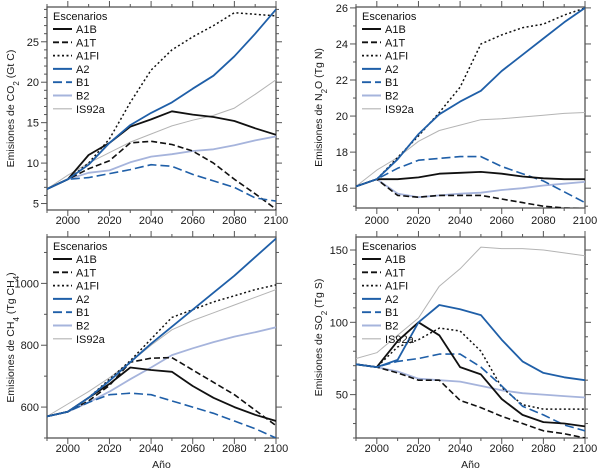 This screenshot has width=600, height=474. Describe the element at coordinates (30, 346) in the screenshot. I see `y-tick-label: 800` at that location.